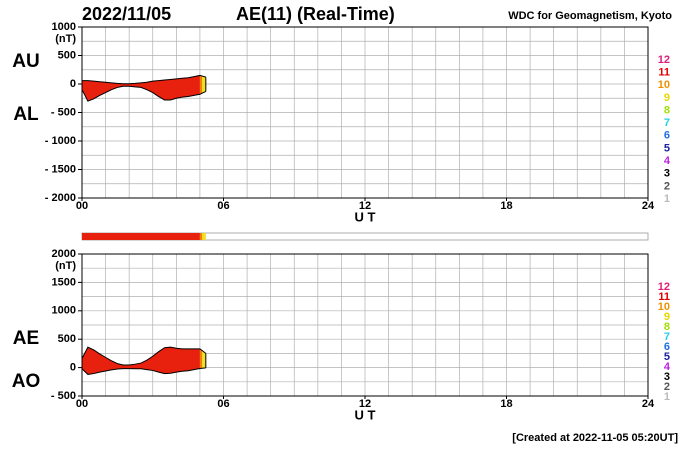 The height and width of the screenshot is (450, 700). What do you see at coordinates (26, 338) in the screenshot?
I see `series-name: AE` at bounding box center [26, 338].